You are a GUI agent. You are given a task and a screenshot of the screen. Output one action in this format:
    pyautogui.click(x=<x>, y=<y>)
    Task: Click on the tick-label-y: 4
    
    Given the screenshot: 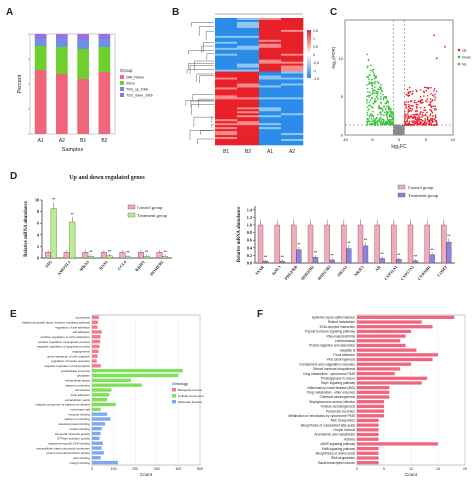 What is the action you would take?
    pyautogui.click(x=38, y=234)
    